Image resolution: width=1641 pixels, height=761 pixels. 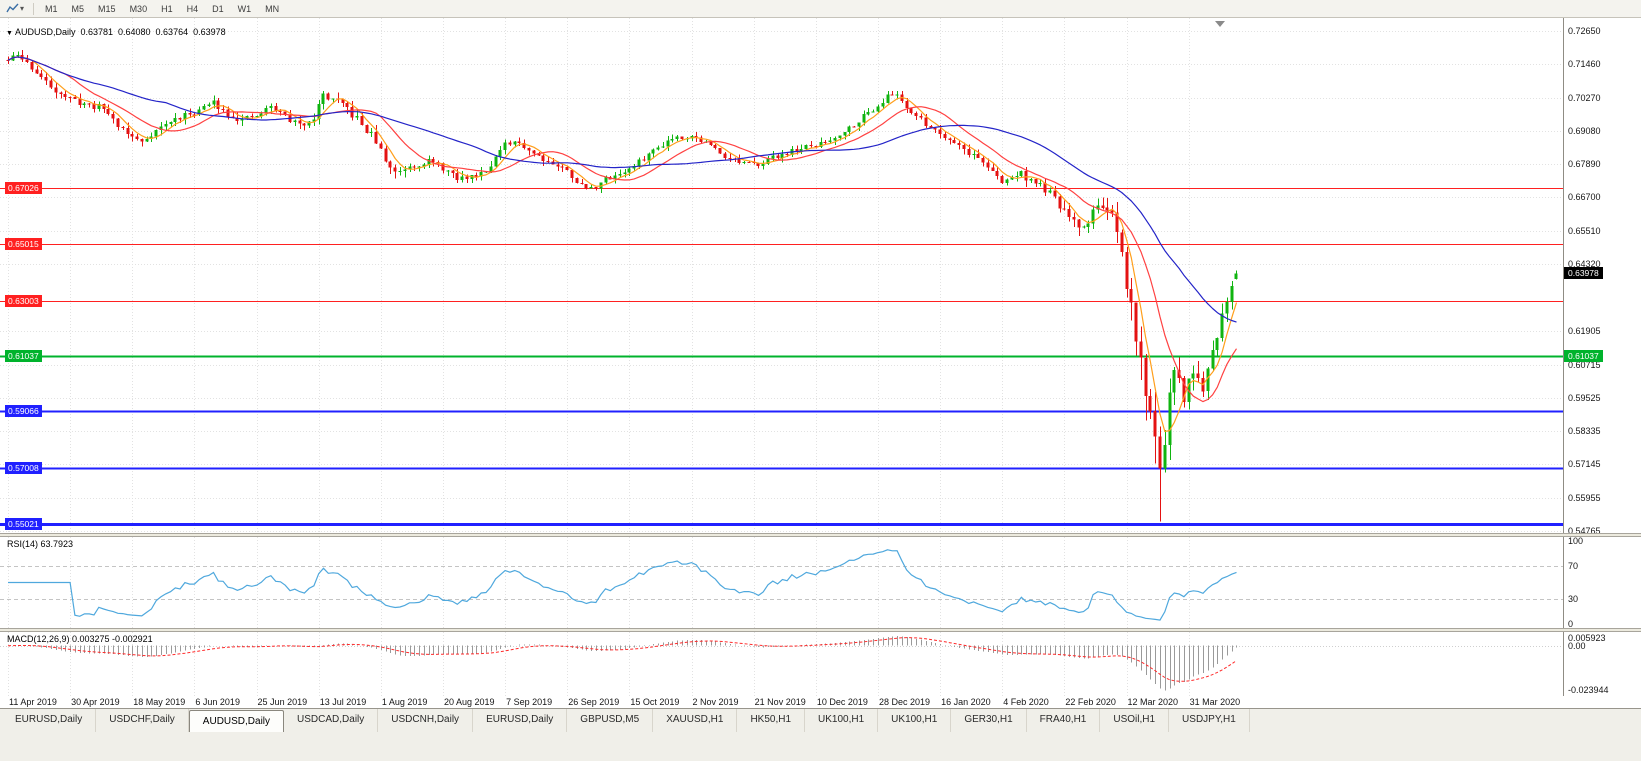 What do you see at coordinates (622, 585) in the screenshot?
I see `rsi-line` at bounding box center [622, 585].